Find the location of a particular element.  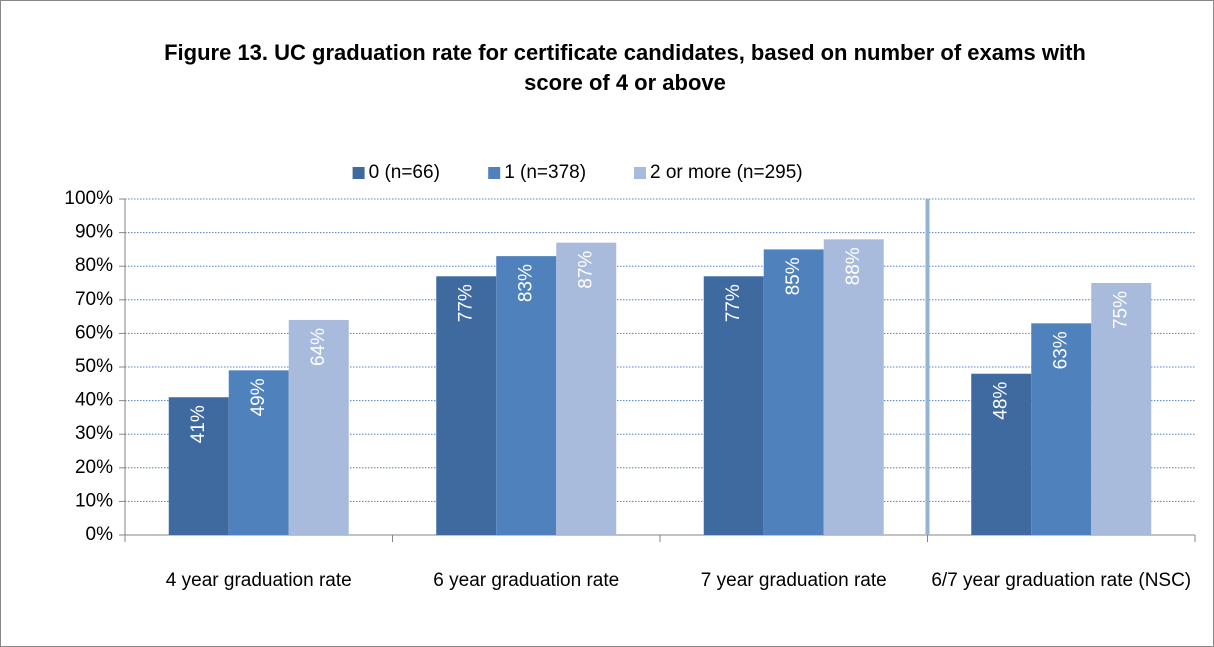

legend-label: 1 (n=378) is located at coordinates (545, 172).